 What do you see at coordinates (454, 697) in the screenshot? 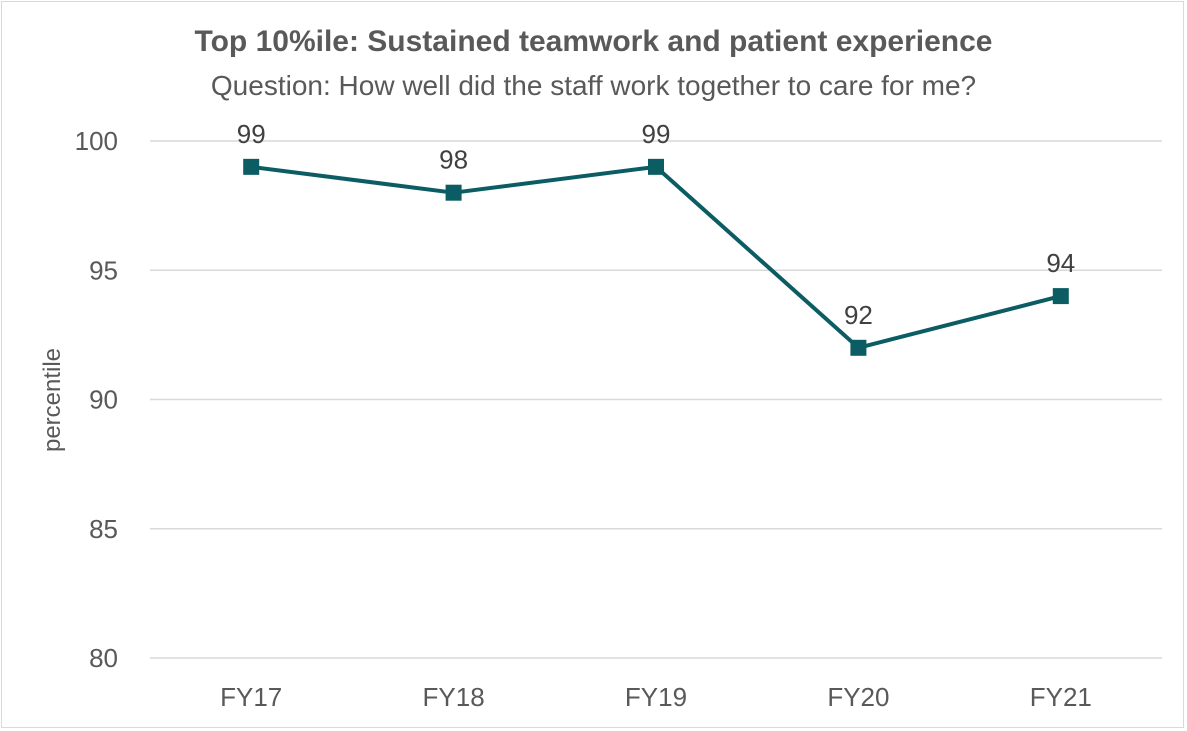
I see `x-tick-label: FY18` at bounding box center [454, 697].